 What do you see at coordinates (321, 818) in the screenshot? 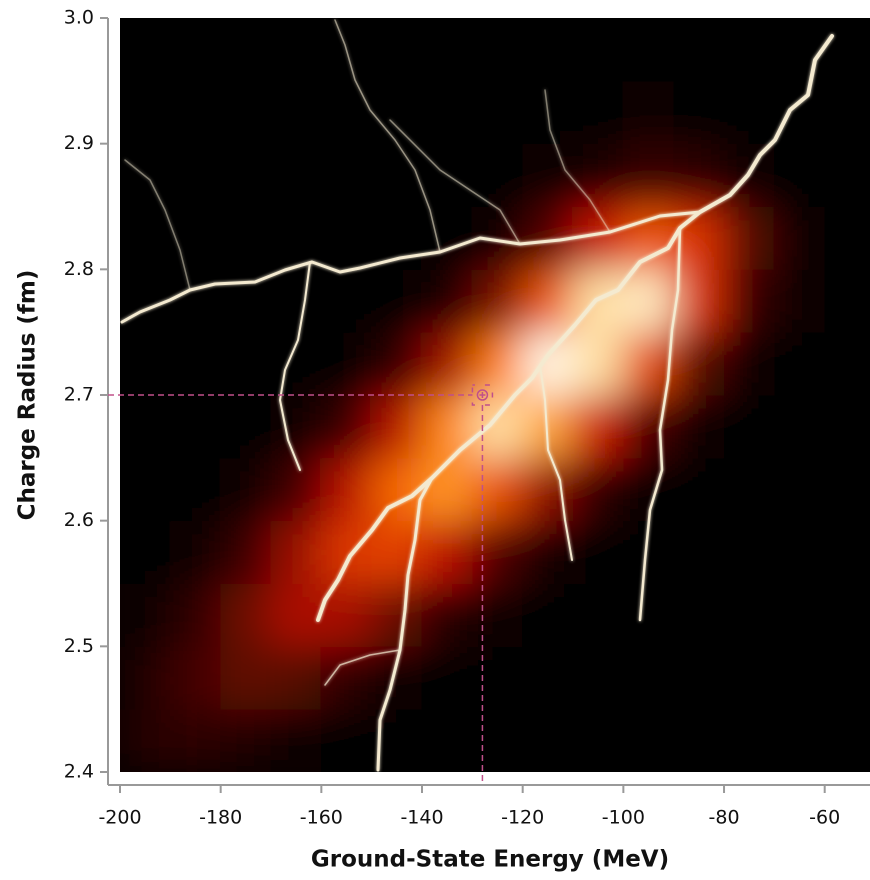
I see `x-tick-label: -160` at bounding box center [321, 818].